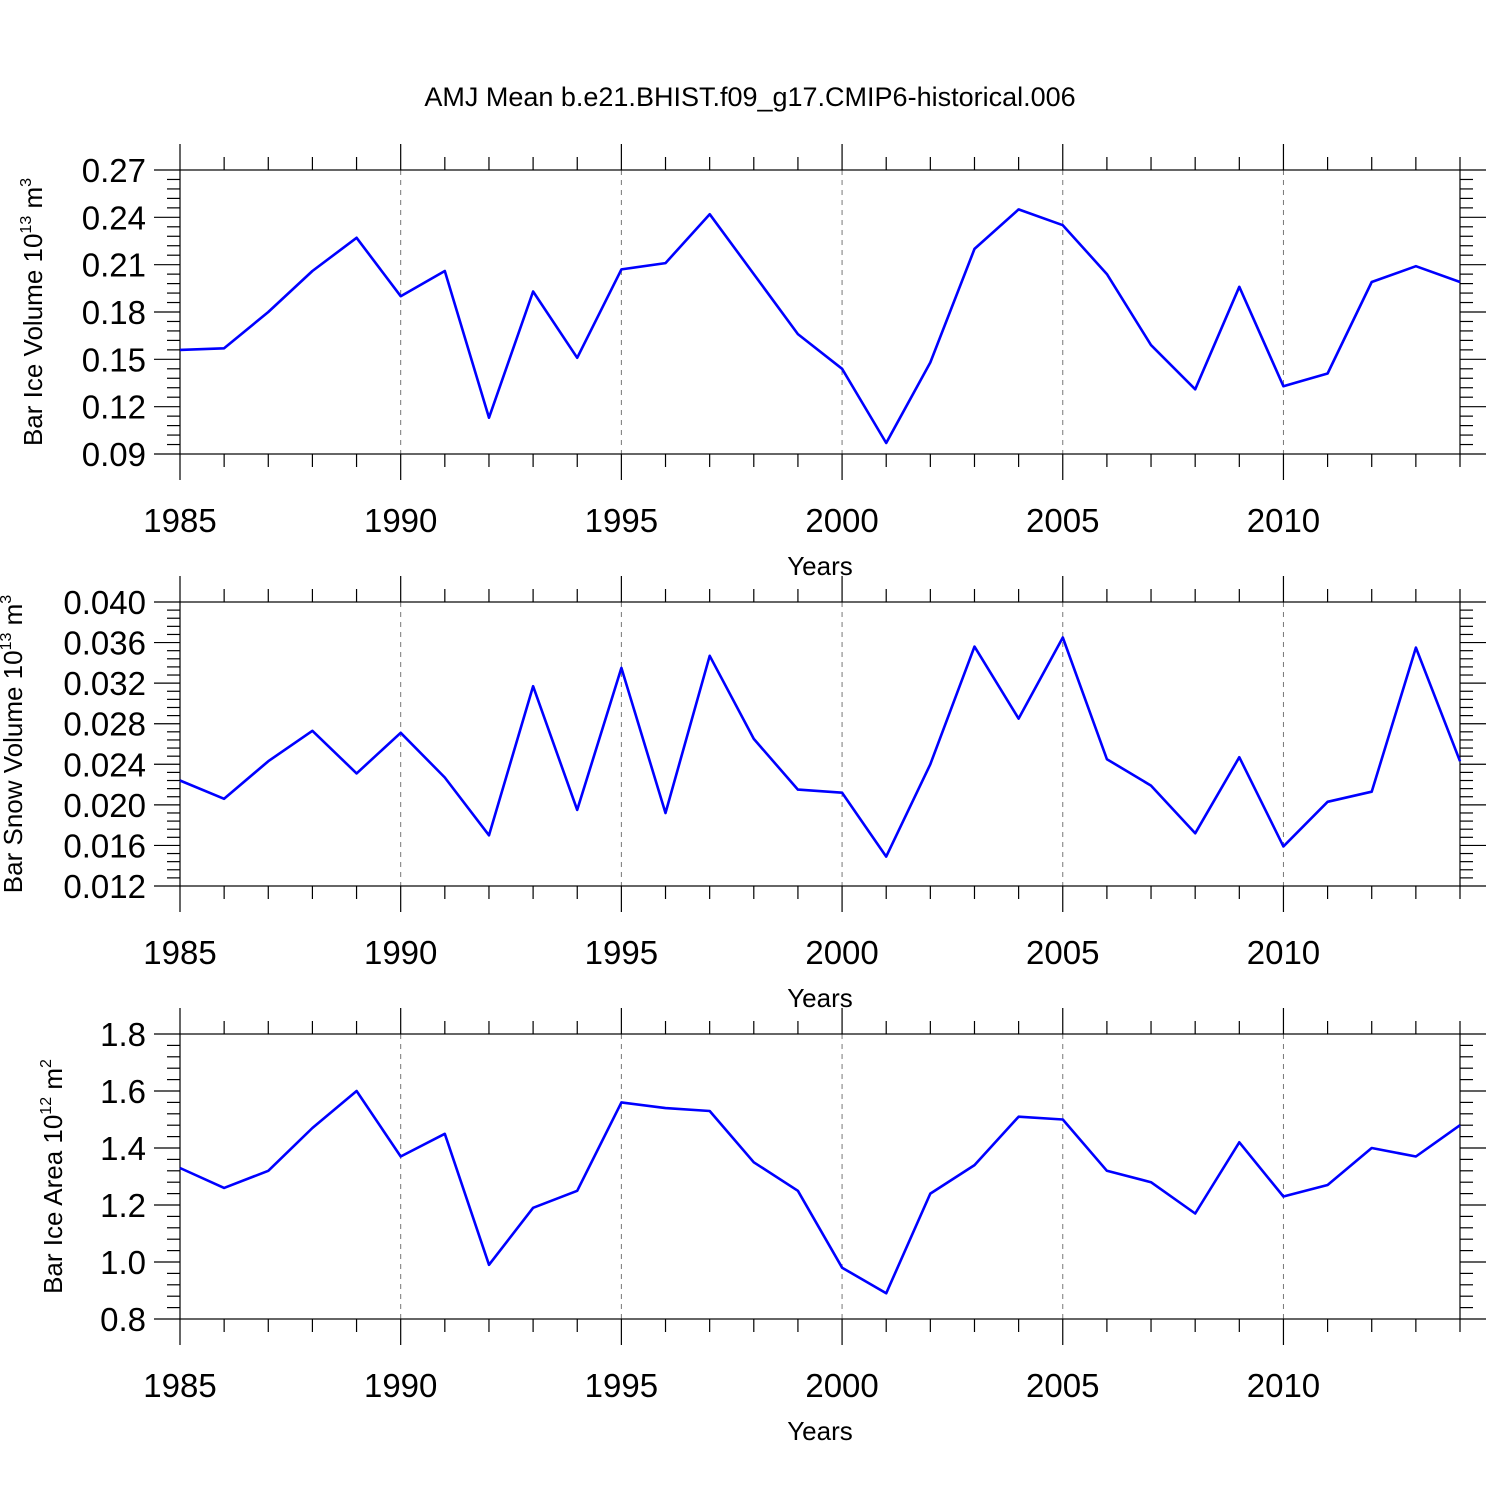 The width and height of the screenshot is (1500, 1500). I want to click on y-tick-label: 0.028, so click(104, 724).